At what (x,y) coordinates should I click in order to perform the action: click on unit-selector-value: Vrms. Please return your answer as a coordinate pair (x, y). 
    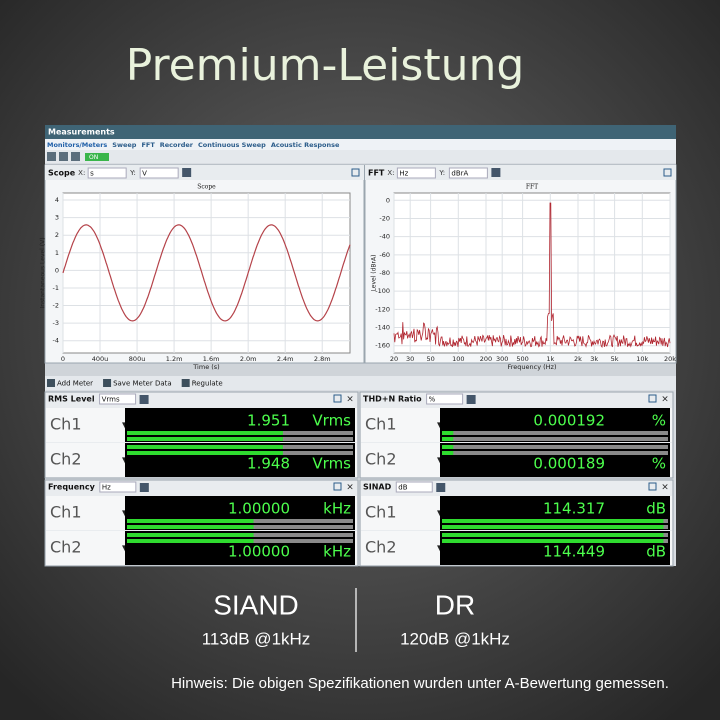
    Looking at the image, I should click on (111, 400).